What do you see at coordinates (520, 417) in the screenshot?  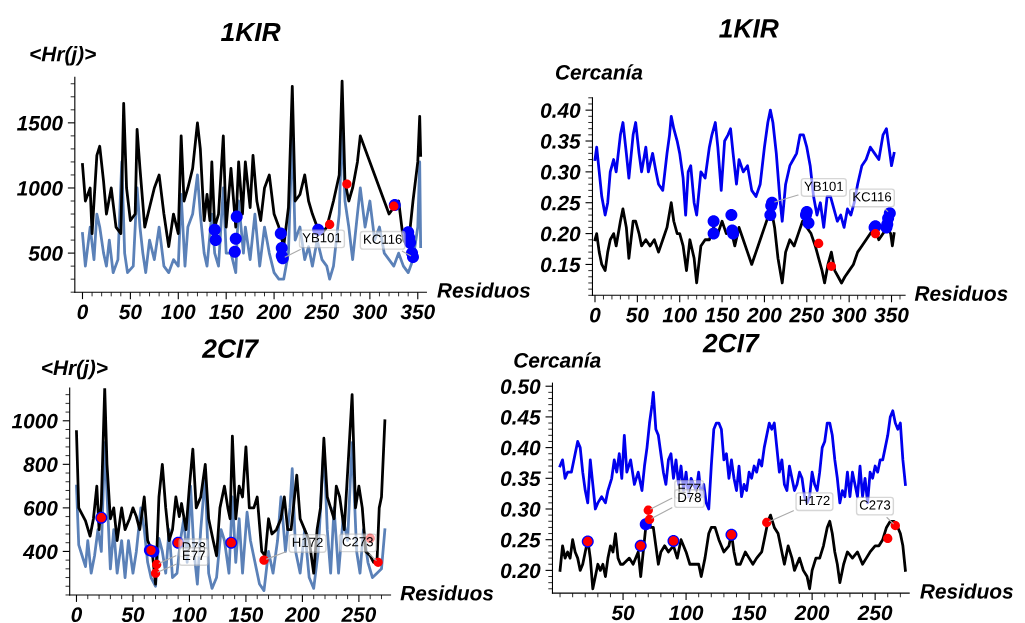 I see `y-tick-label: 0.45` at bounding box center [520, 417].